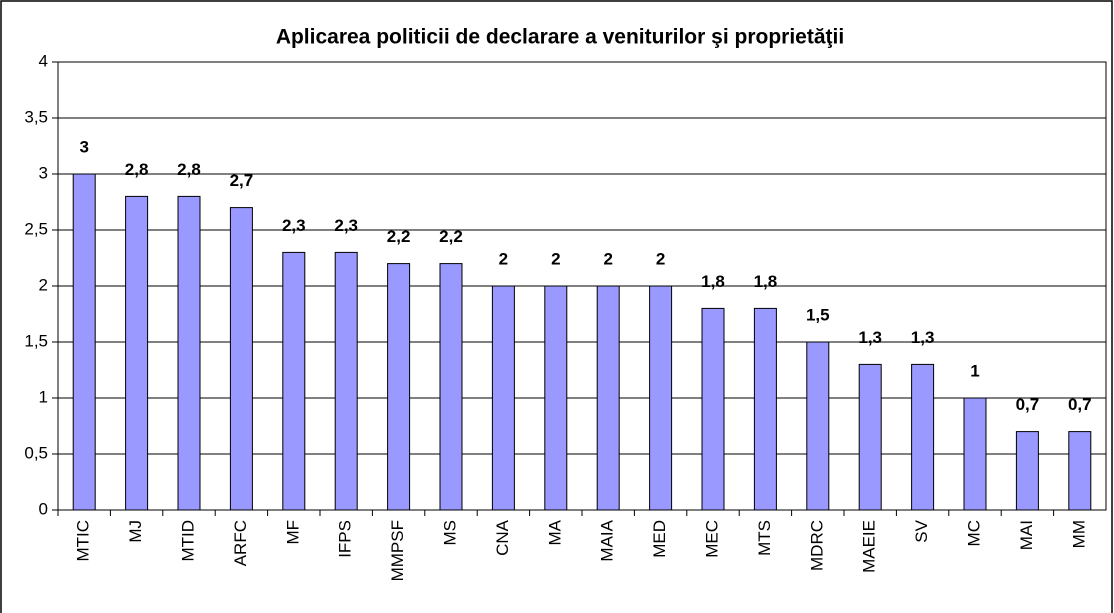 The height and width of the screenshot is (613, 1114). What do you see at coordinates (449, 533) in the screenshot?
I see `x-tick-label: MS` at bounding box center [449, 533].